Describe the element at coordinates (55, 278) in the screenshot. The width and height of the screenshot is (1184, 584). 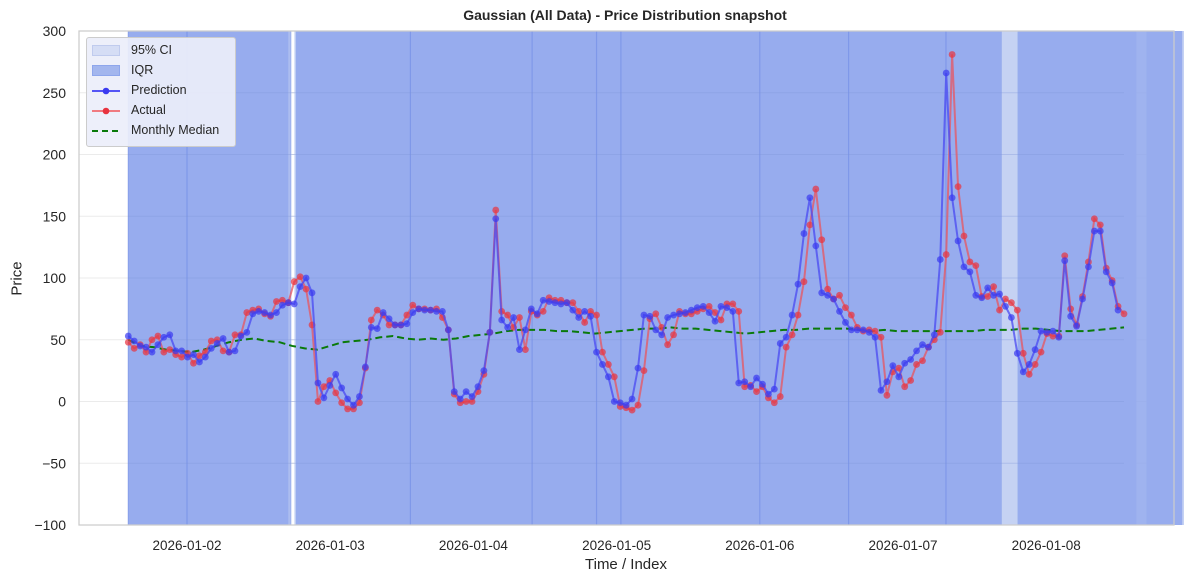
I see `svg-text: 100` at that location.